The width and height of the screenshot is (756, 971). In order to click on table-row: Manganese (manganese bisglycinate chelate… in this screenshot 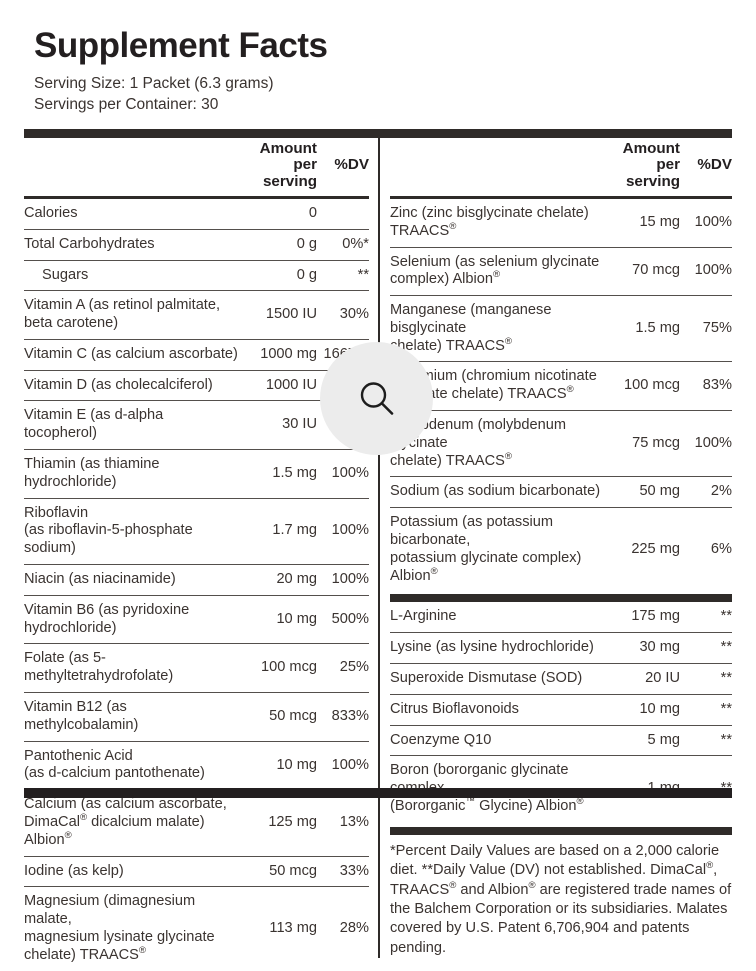, I will do `click(561, 329)`.